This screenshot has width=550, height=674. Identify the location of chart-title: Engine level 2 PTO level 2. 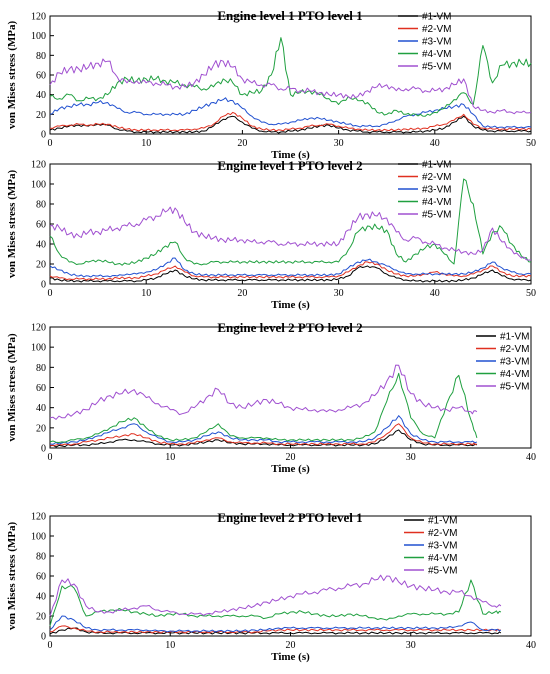
(289, 327).